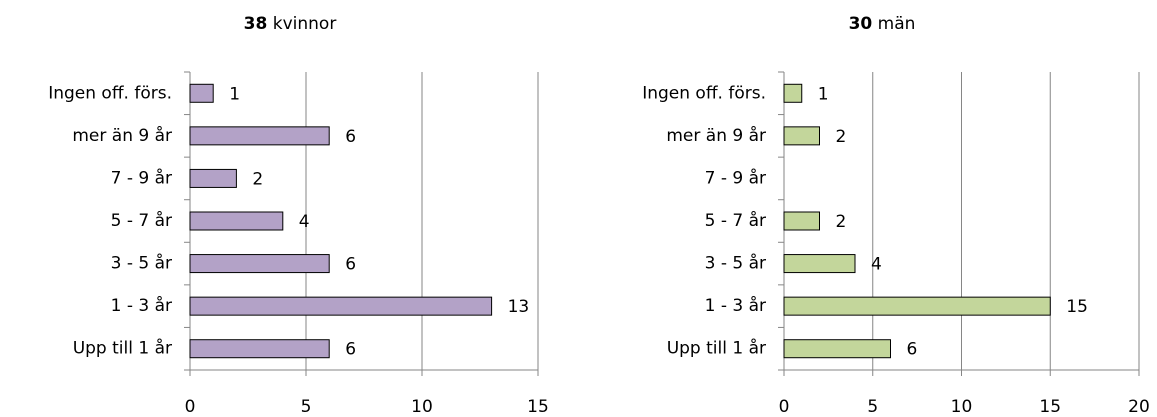 The height and width of the screenshot is (417, 1157). I want to click on title-count: 30, so click(861, 24).